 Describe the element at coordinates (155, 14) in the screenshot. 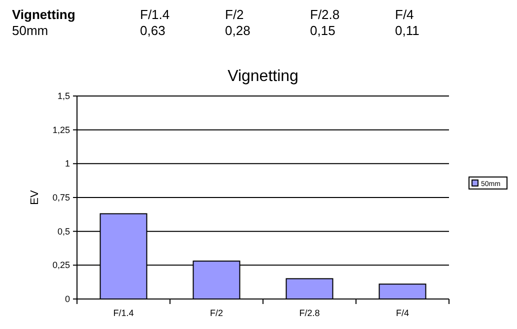

I see `category-label: F/1.4` at that location.